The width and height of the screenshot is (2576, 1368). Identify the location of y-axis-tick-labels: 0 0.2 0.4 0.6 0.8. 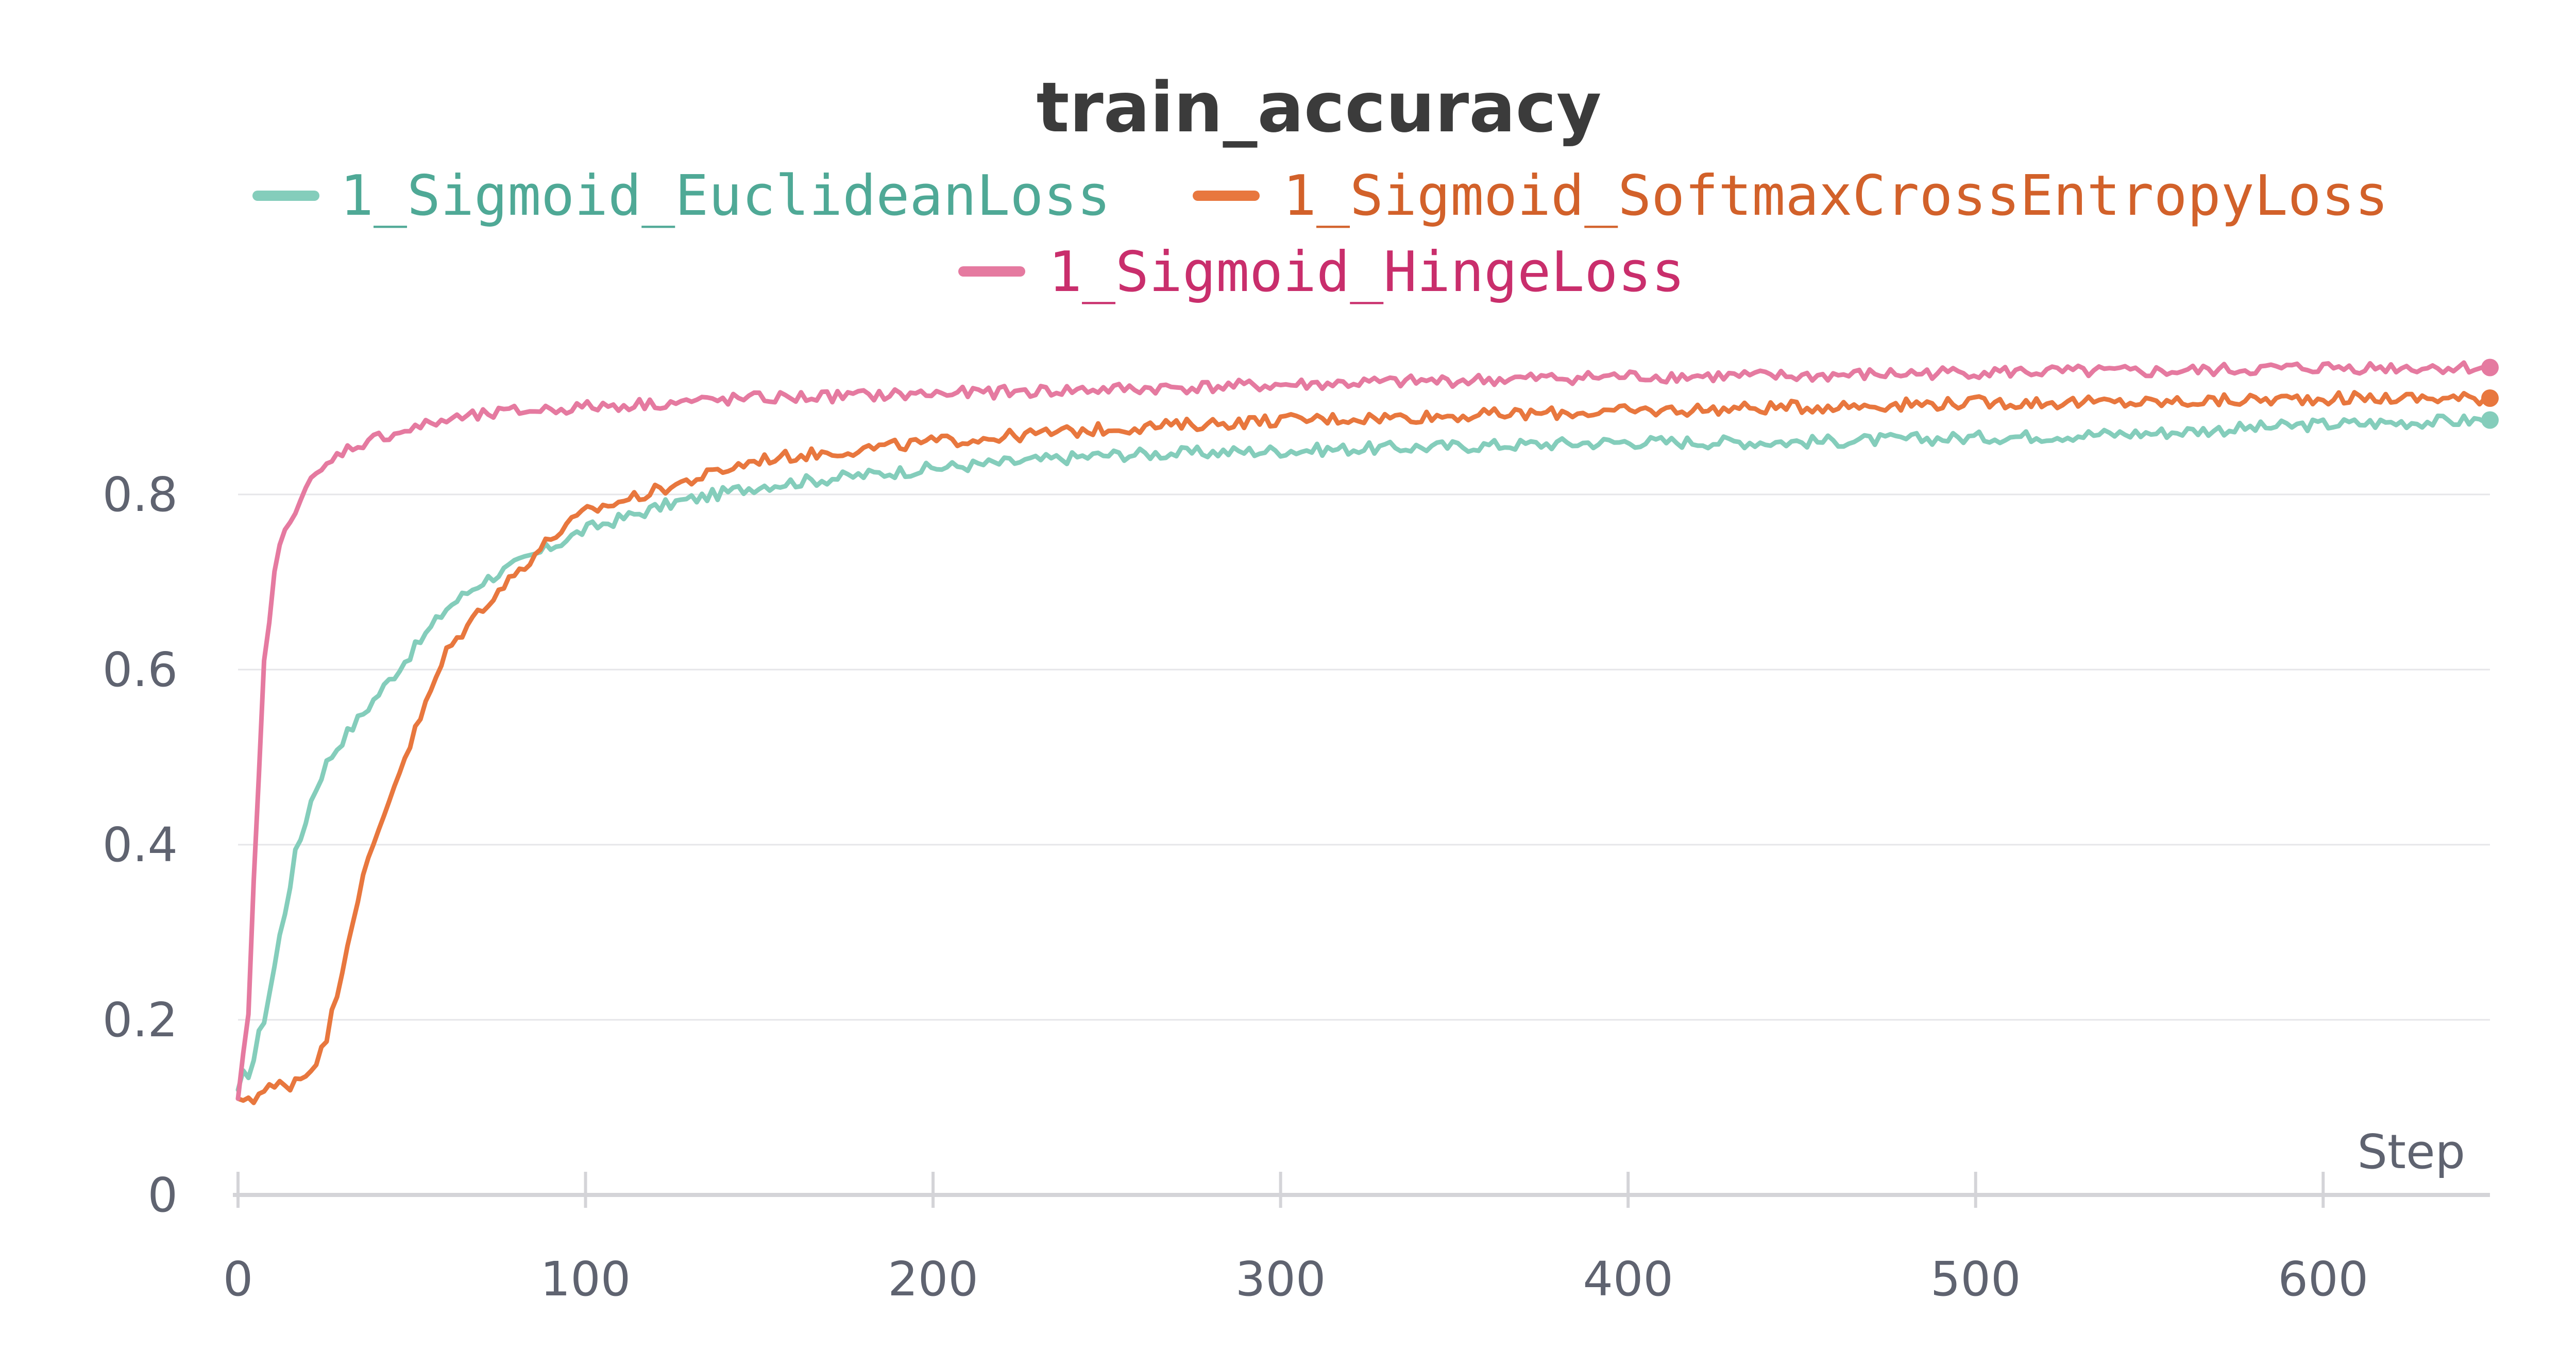
(140, 845).